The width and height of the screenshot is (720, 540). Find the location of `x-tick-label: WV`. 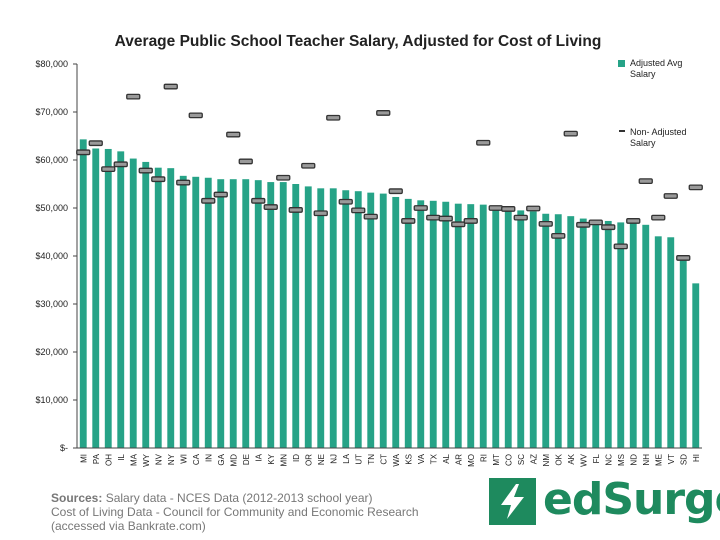

x-tick-label: WV is located at coordinates (583, 460).